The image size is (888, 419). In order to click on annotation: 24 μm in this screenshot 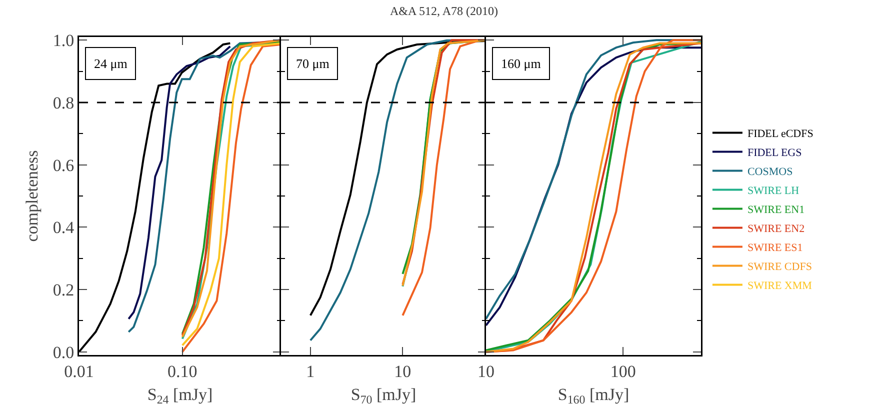, I will do `click(111, 63)`.